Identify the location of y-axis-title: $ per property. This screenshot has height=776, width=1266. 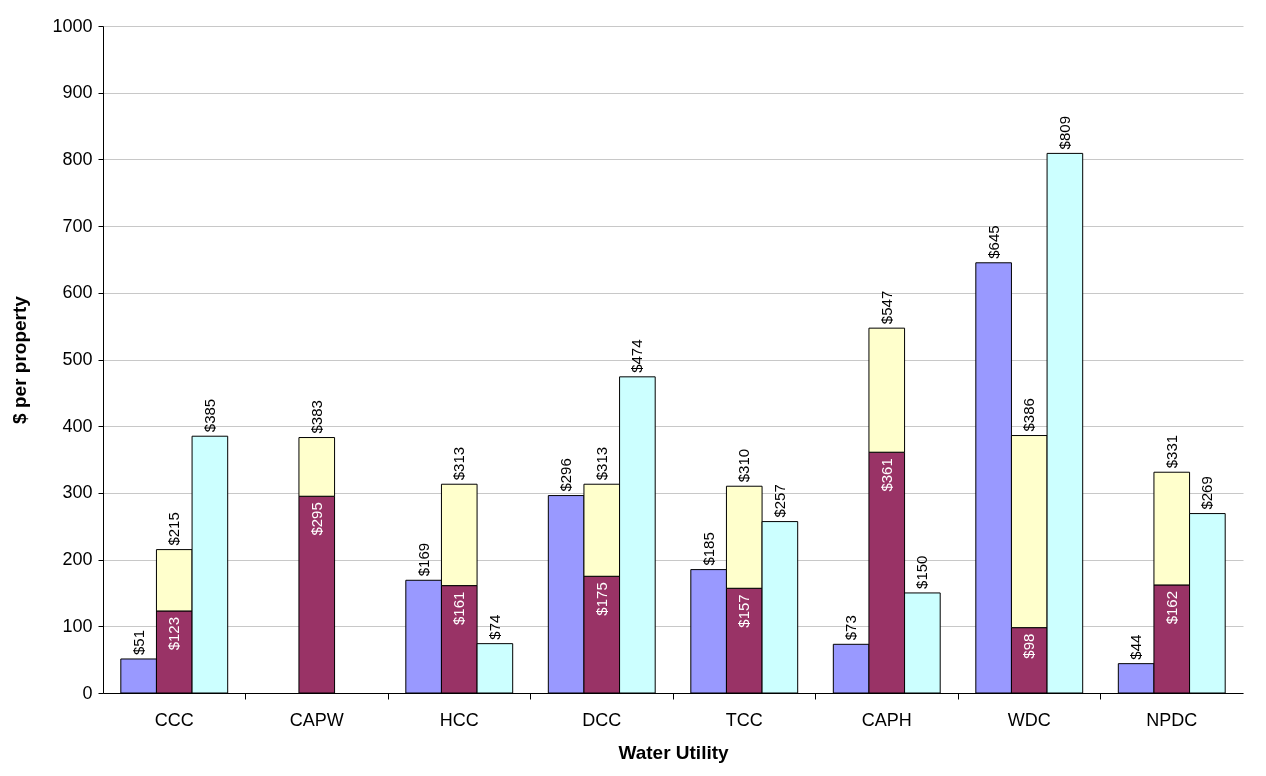
(20, 359).